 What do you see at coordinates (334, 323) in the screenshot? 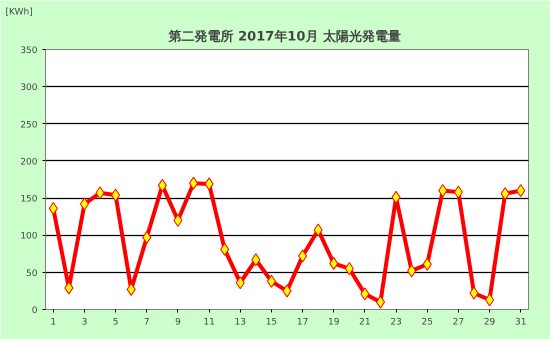
I see `x-tick-label: 19` at bounding box center [334, 323].